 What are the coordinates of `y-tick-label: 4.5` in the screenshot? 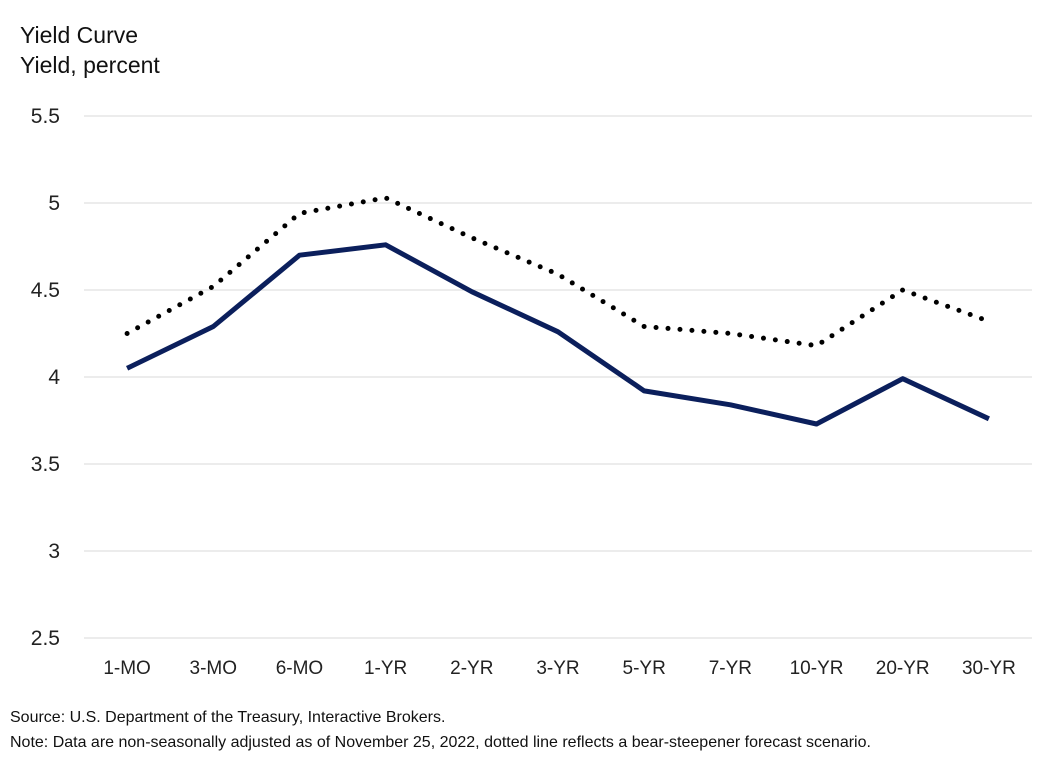 It's located at (45, 290).